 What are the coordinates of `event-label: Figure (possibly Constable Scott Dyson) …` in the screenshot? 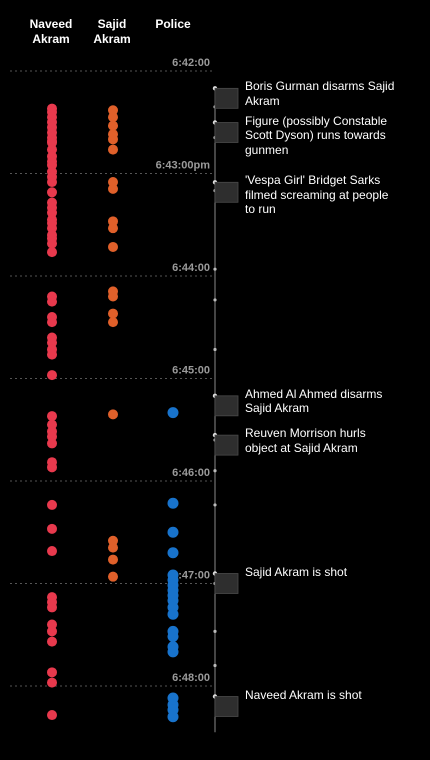 It's located at (316, 135).